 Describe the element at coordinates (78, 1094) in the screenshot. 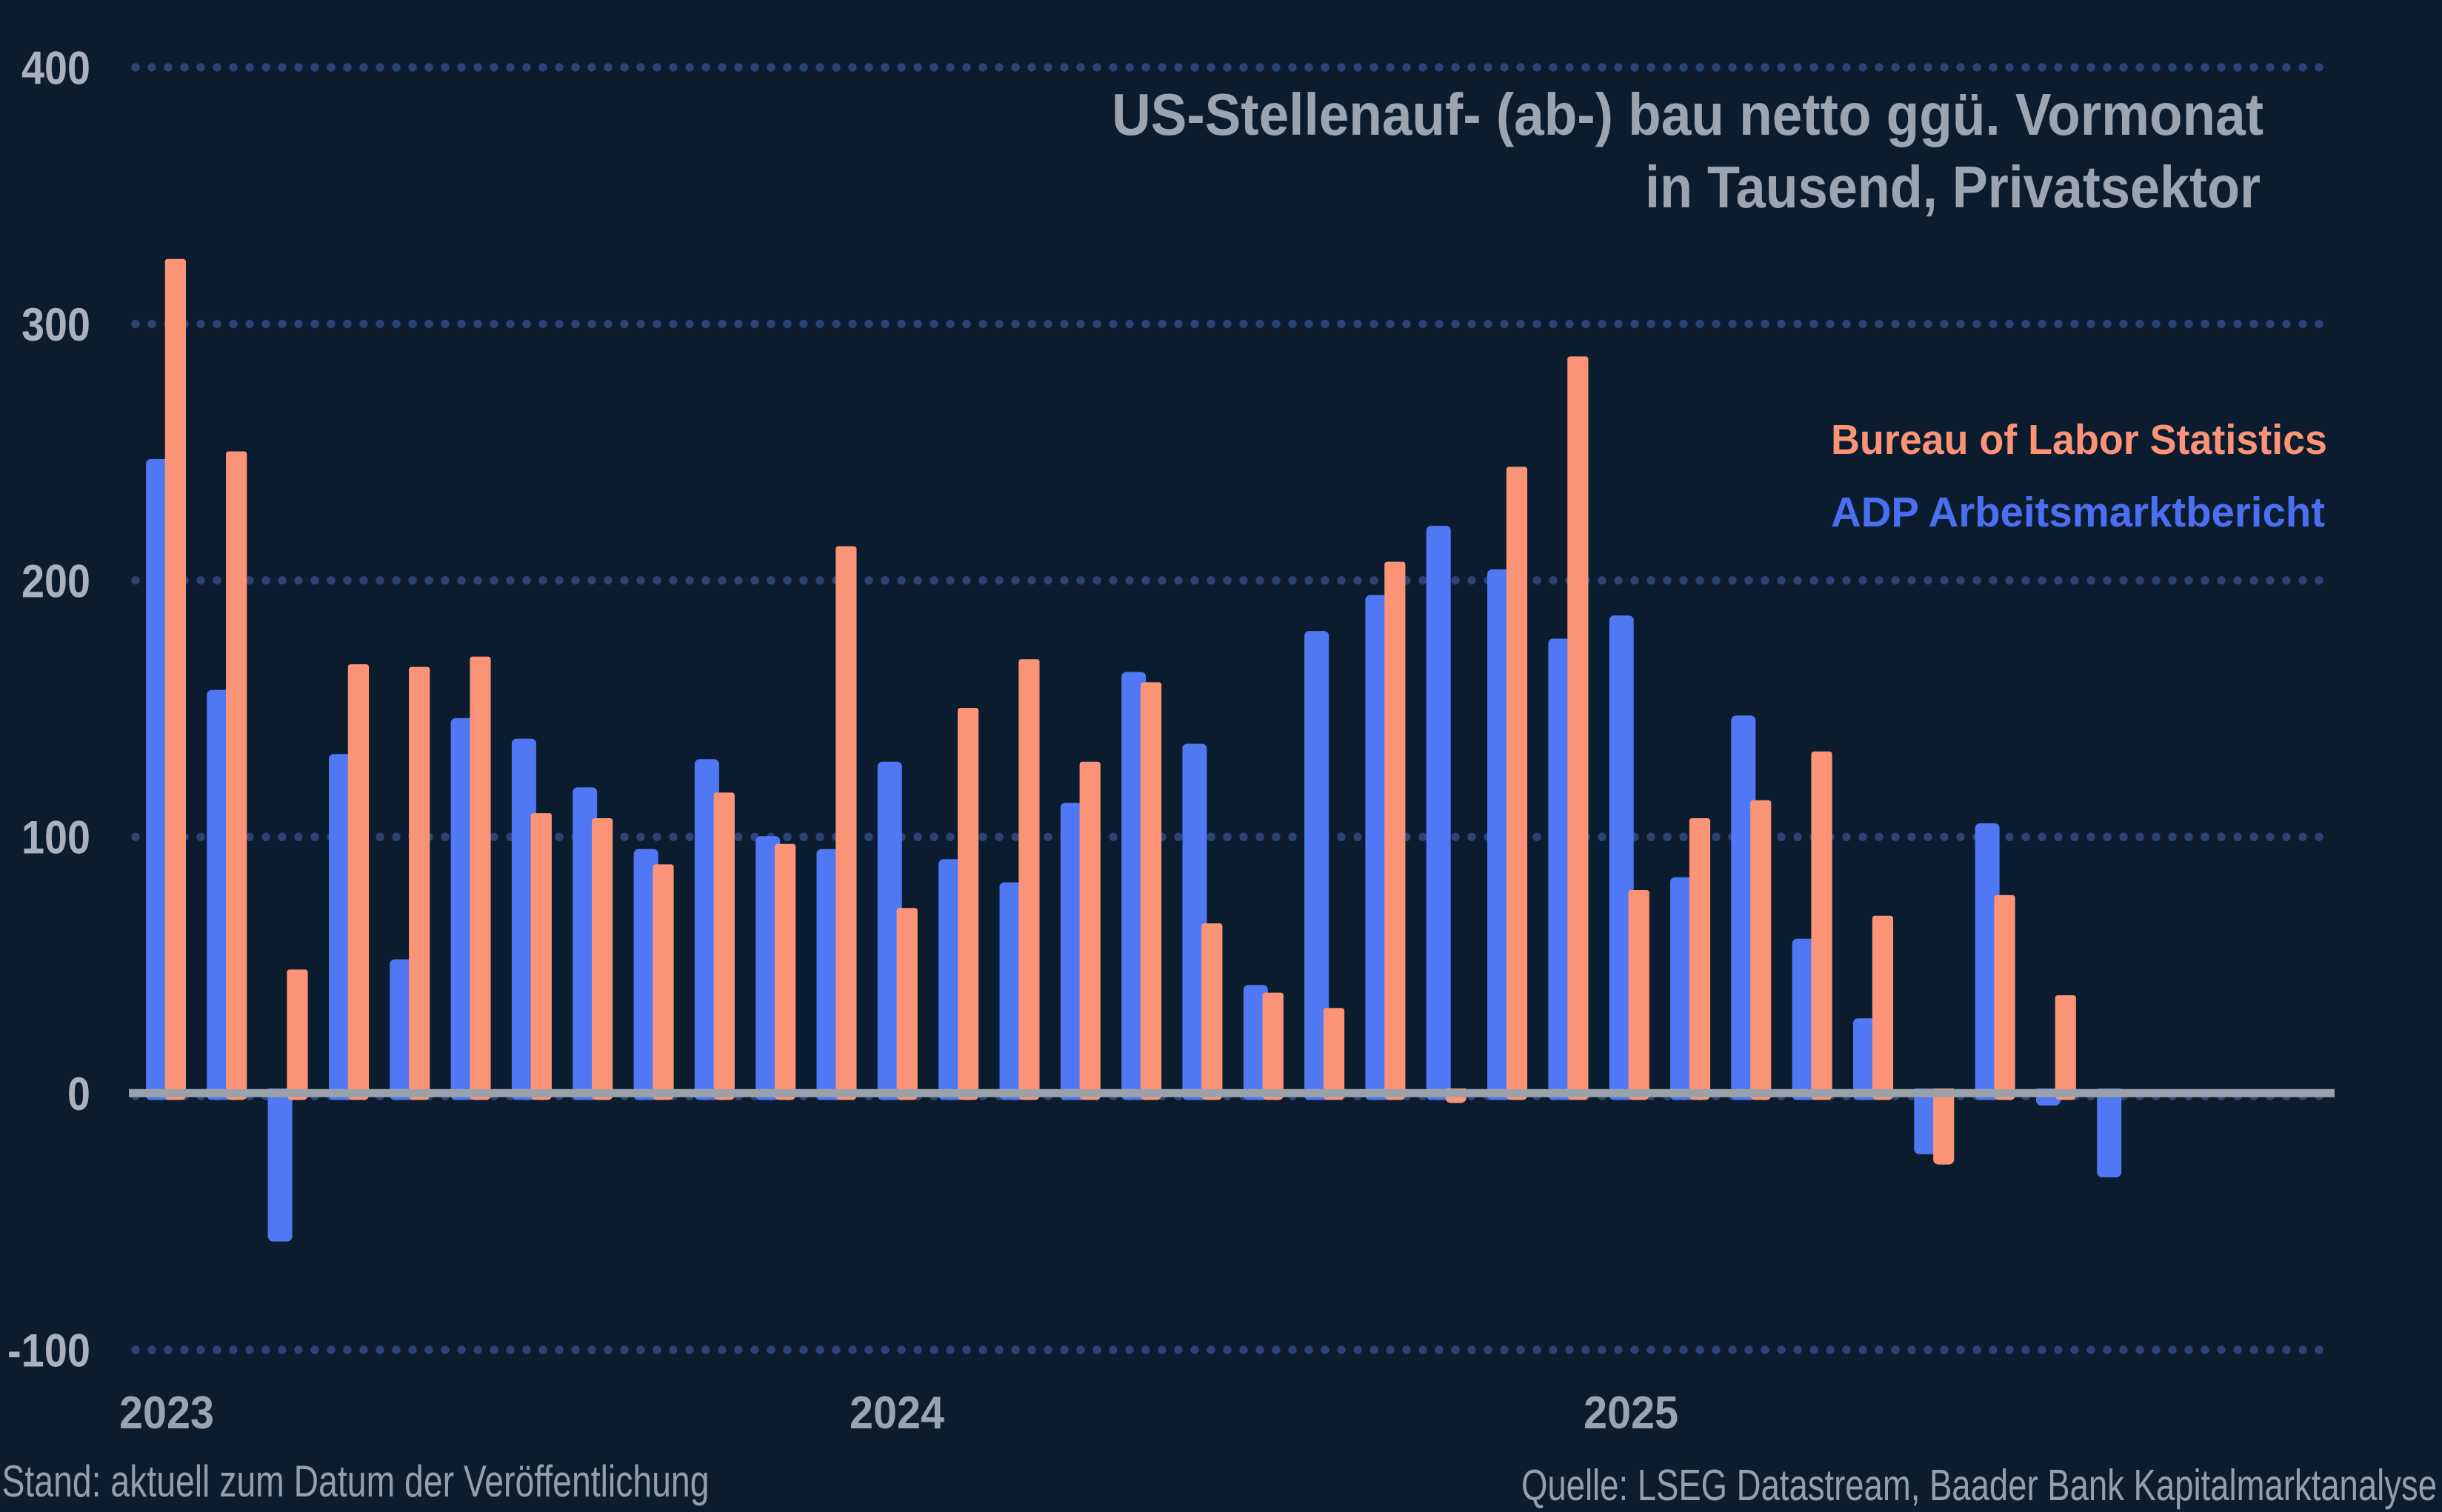

I see `svg-text: 0` at that location.